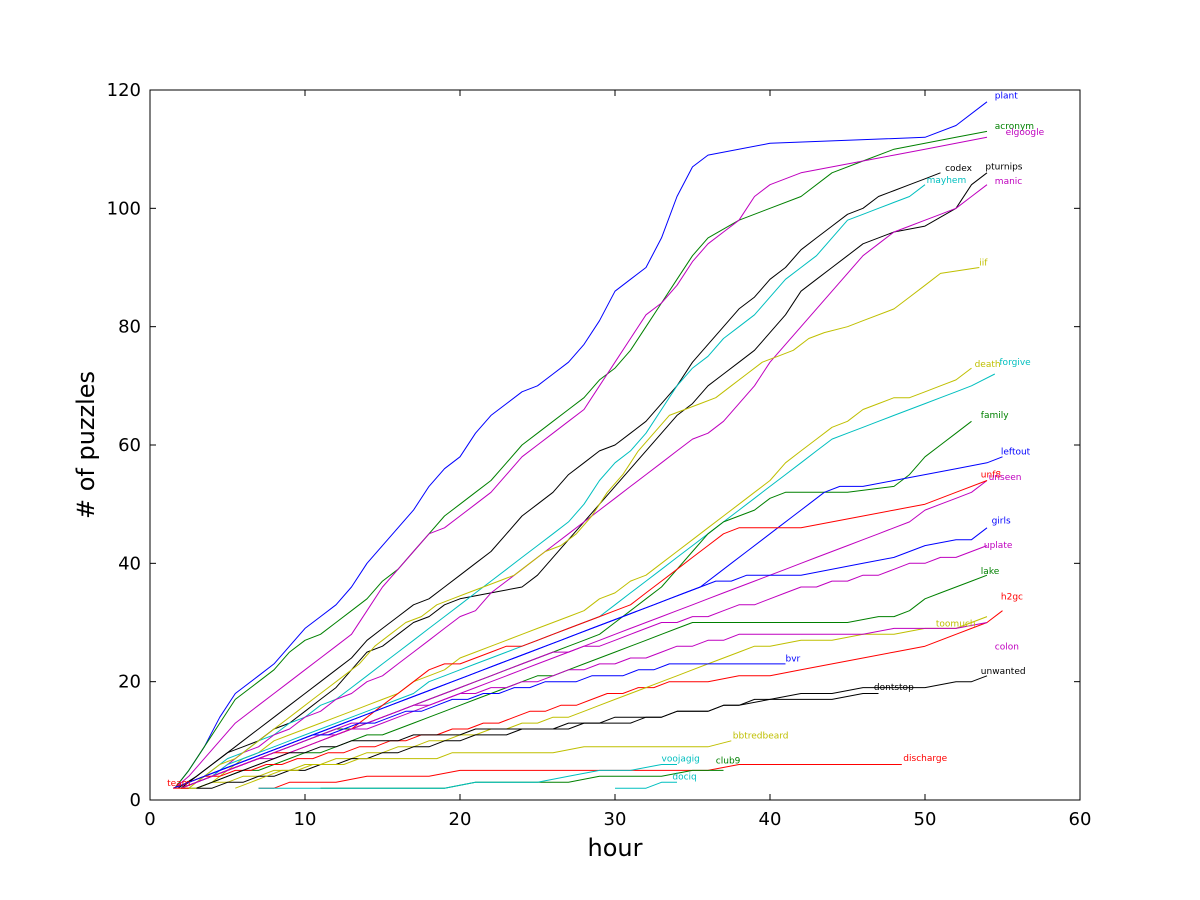 This screenshot has height=900, width=1200. I want to click on series-label-discharge: discharge, so click(925, 759).